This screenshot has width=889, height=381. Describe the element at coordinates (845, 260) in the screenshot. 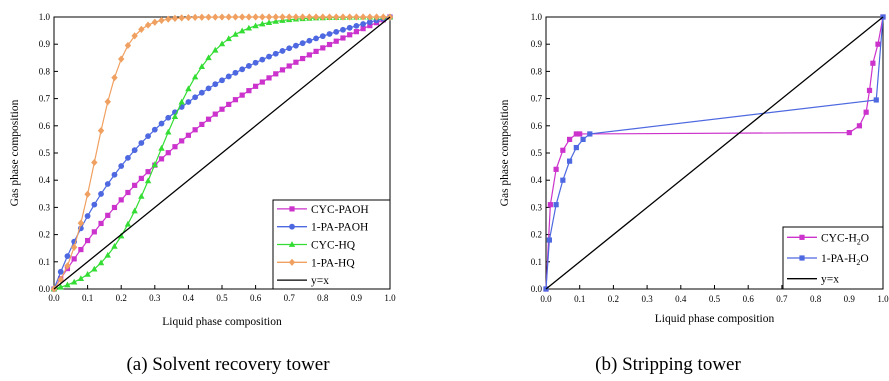

I see `legend-label-1-pa-h2o: 1-PA-H2O` at that location.